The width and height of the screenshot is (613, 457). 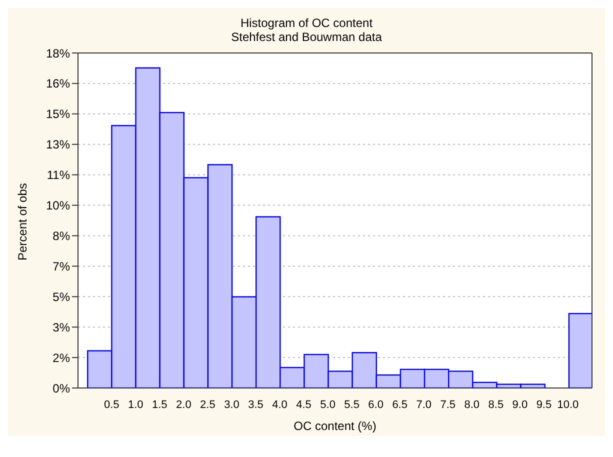 I want to click on y-tick-label: 3%, so click(x=61, y=327).